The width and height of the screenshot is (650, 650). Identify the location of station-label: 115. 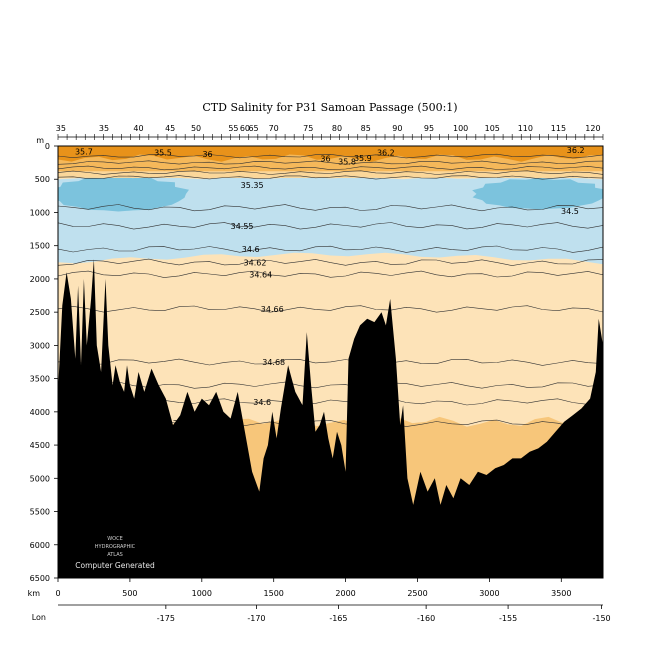
(558, 128).